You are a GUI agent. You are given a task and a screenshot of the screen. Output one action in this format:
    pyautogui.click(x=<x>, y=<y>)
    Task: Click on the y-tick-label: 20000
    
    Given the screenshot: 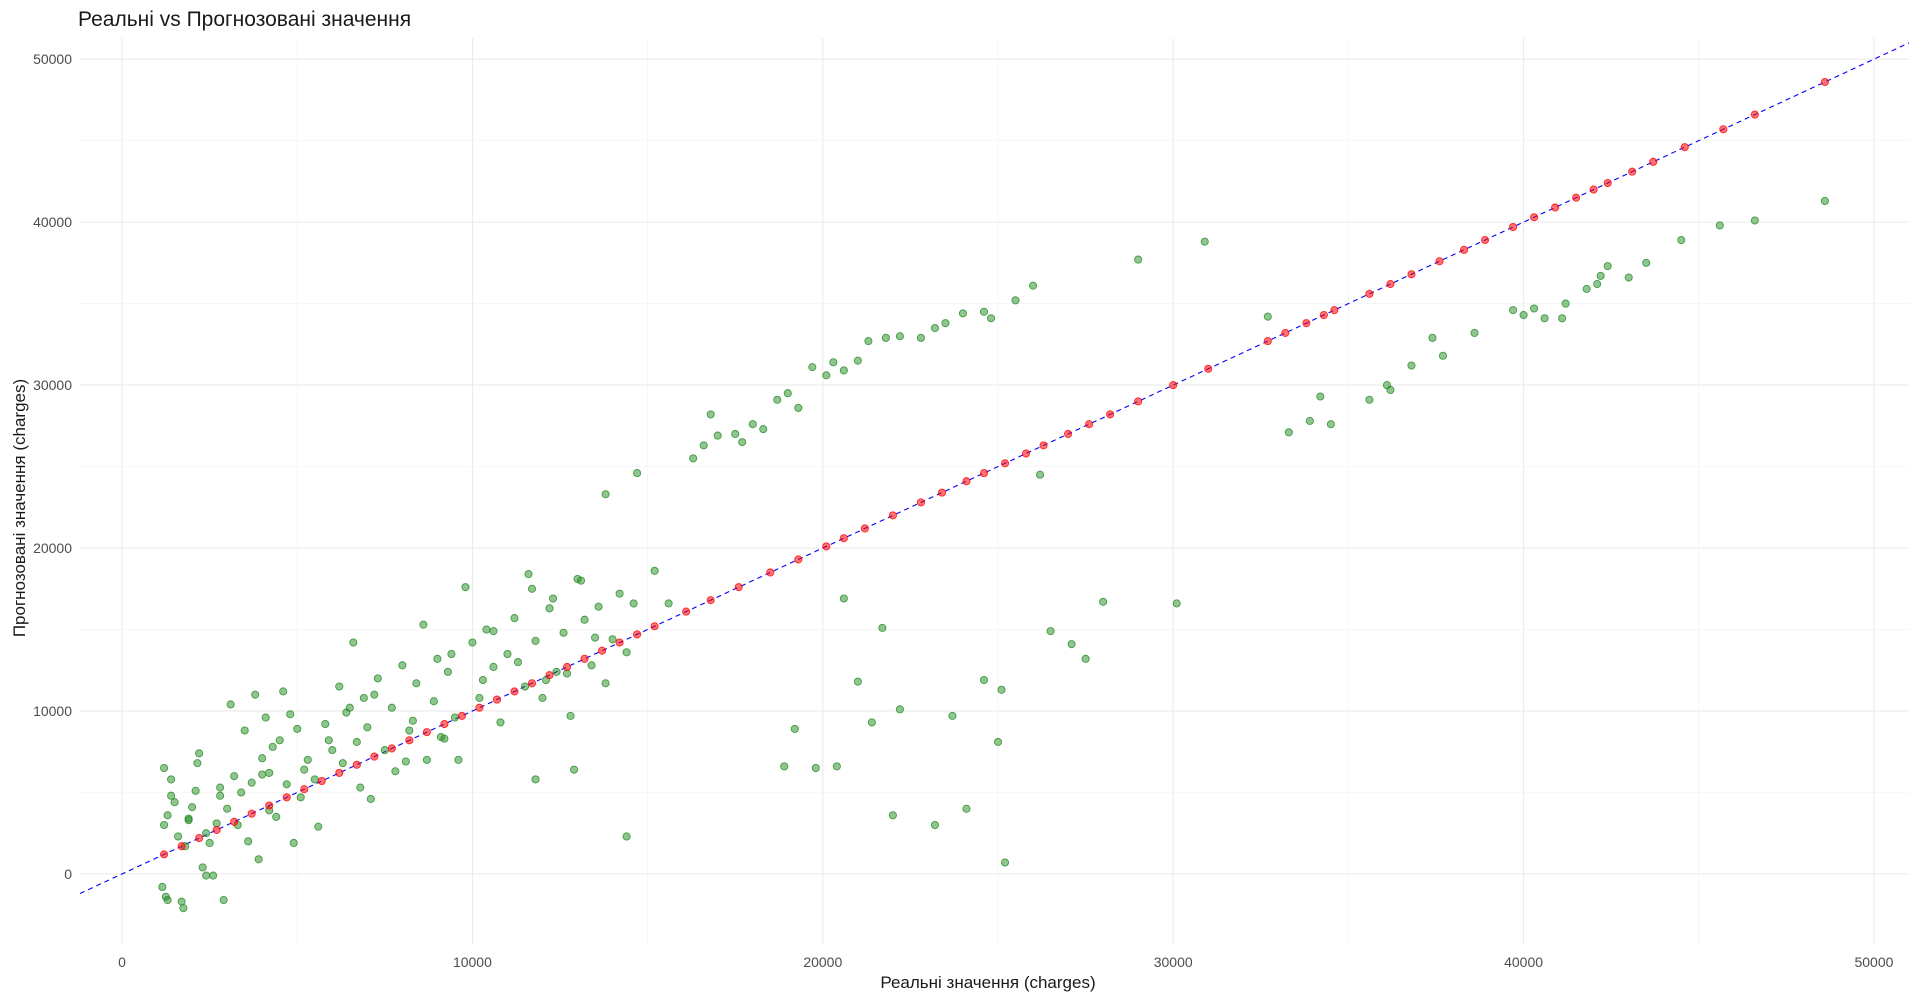 What is the action you would take?
    pyautogui.click(x=52, y=548)
    